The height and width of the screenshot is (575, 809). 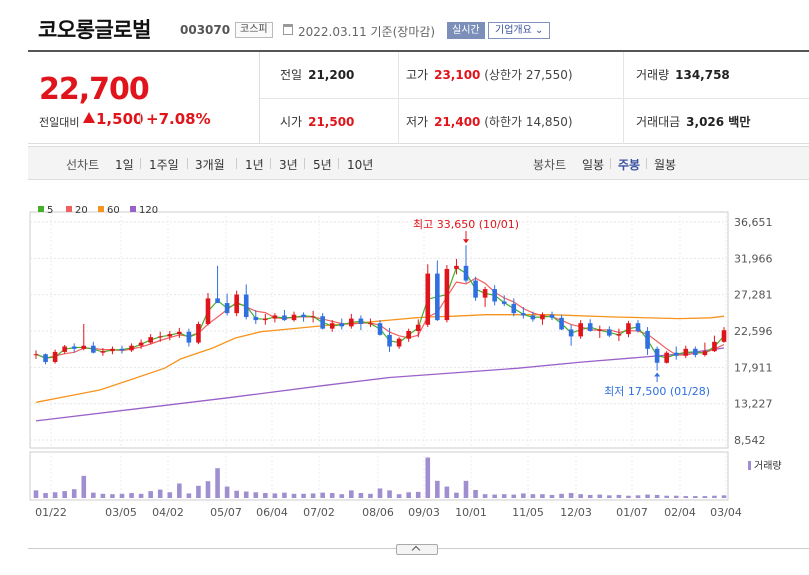 I want to click on volume-label: 거래량, so click(x=653, y=75).